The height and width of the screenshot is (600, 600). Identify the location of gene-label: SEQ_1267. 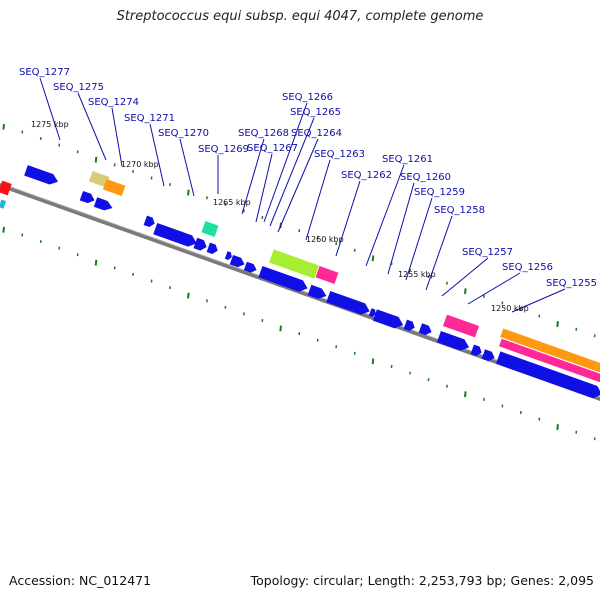
(272, 148).